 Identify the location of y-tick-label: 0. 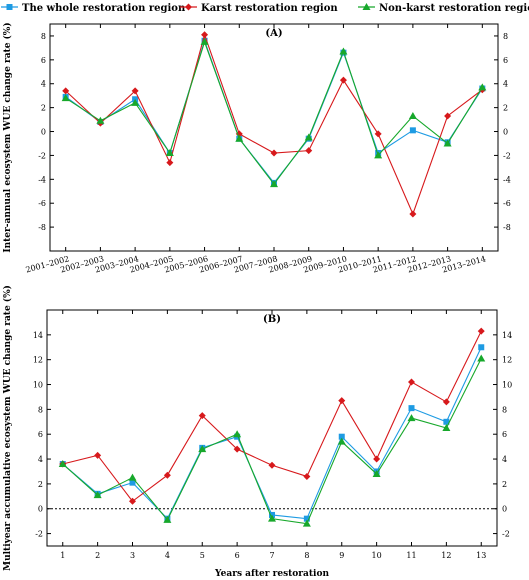
(40, 509).